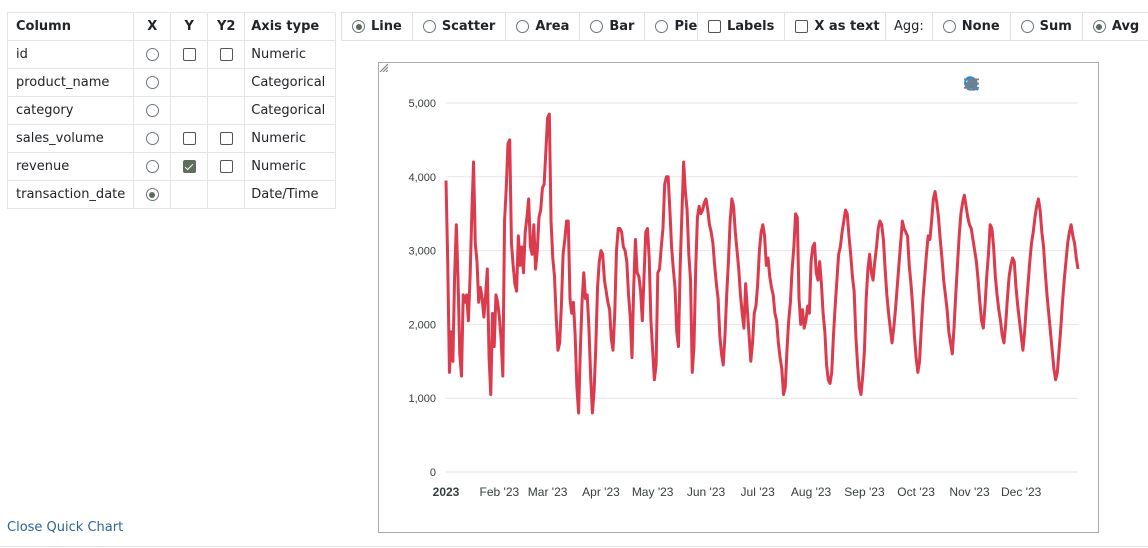 Image resolution: width=1148 pixels, height=548 pixels. Describe the element at coordinates (982, 83) in the screenshot. I see `zoom-out-icon` at that location.